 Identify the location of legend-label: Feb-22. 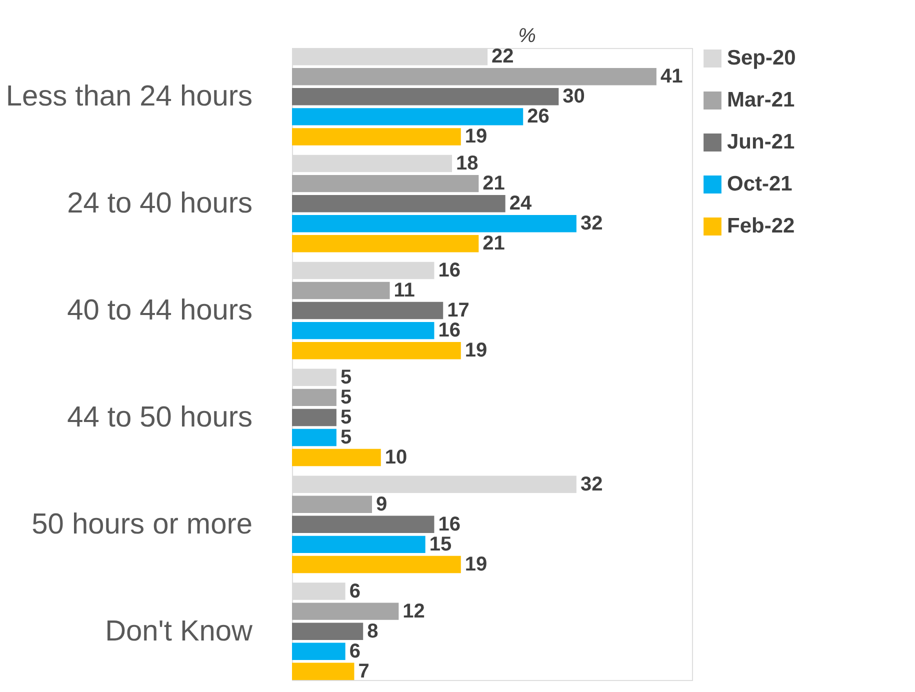
(761, 226).